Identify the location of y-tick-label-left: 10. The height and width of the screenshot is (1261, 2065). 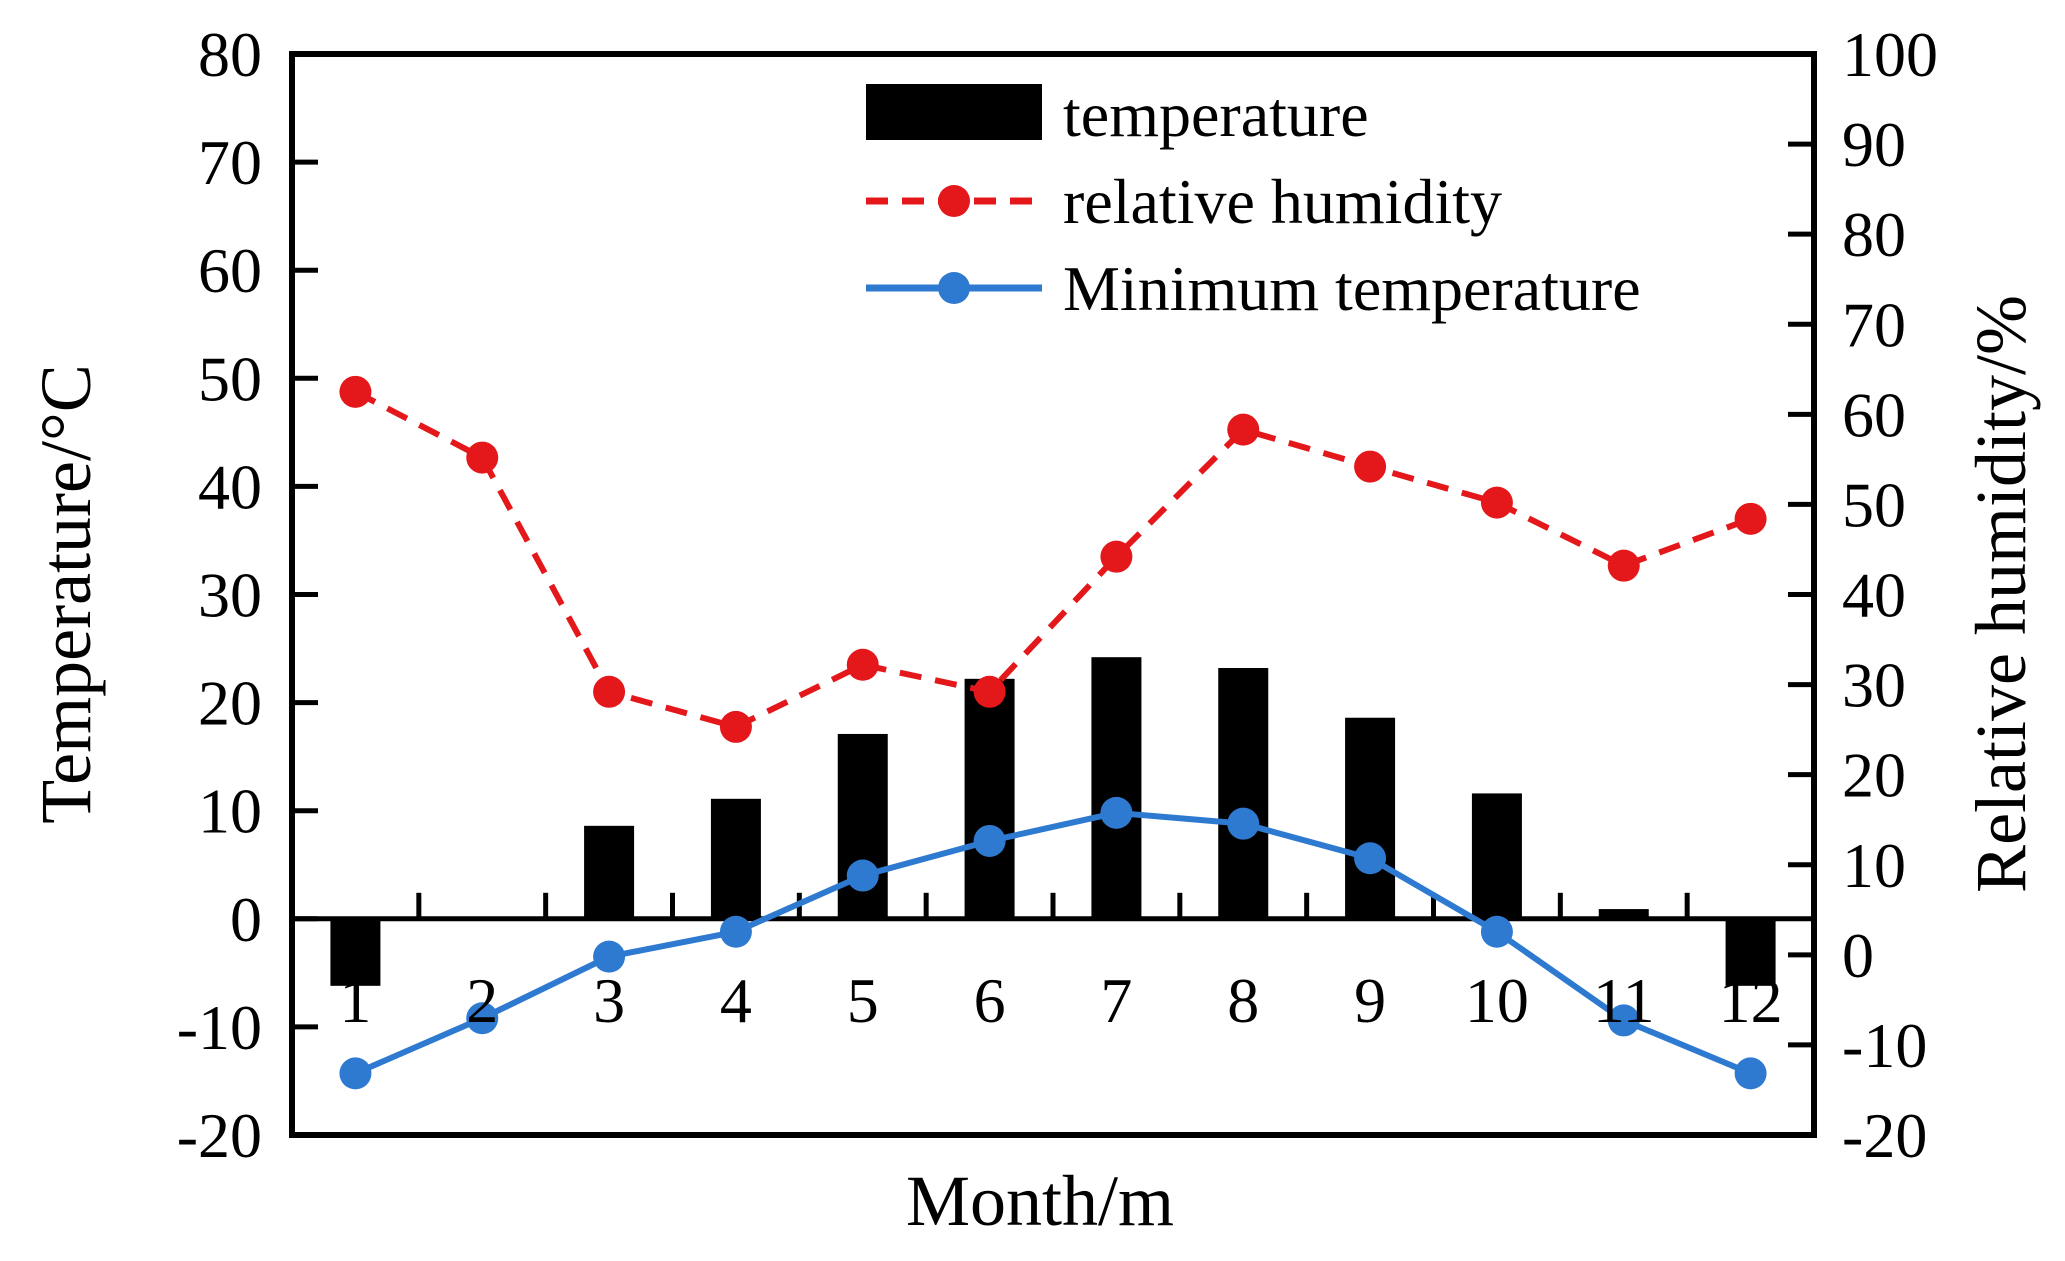
(230, 811).